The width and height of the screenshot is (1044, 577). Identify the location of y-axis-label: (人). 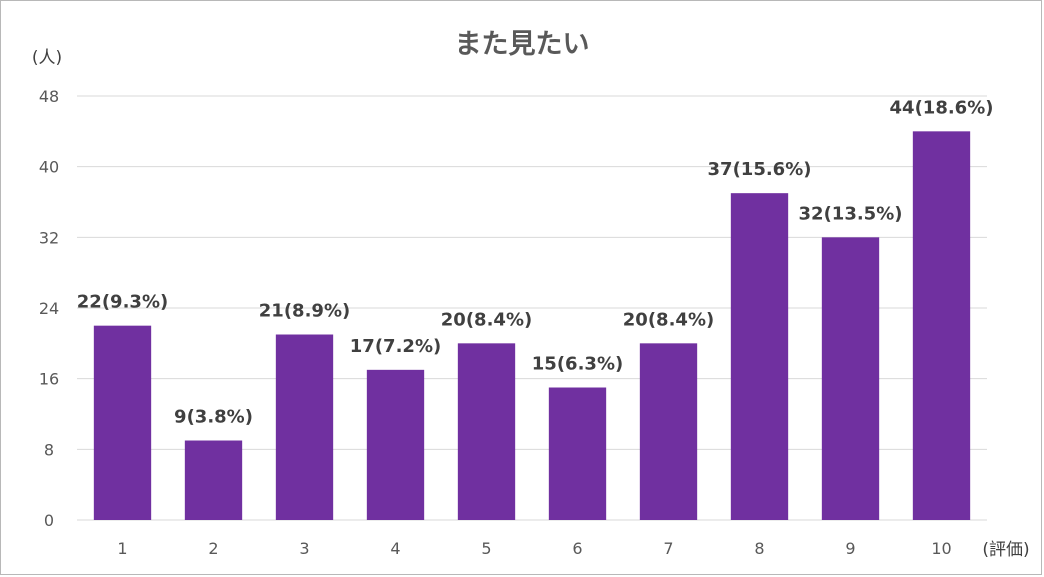
(47, 58).